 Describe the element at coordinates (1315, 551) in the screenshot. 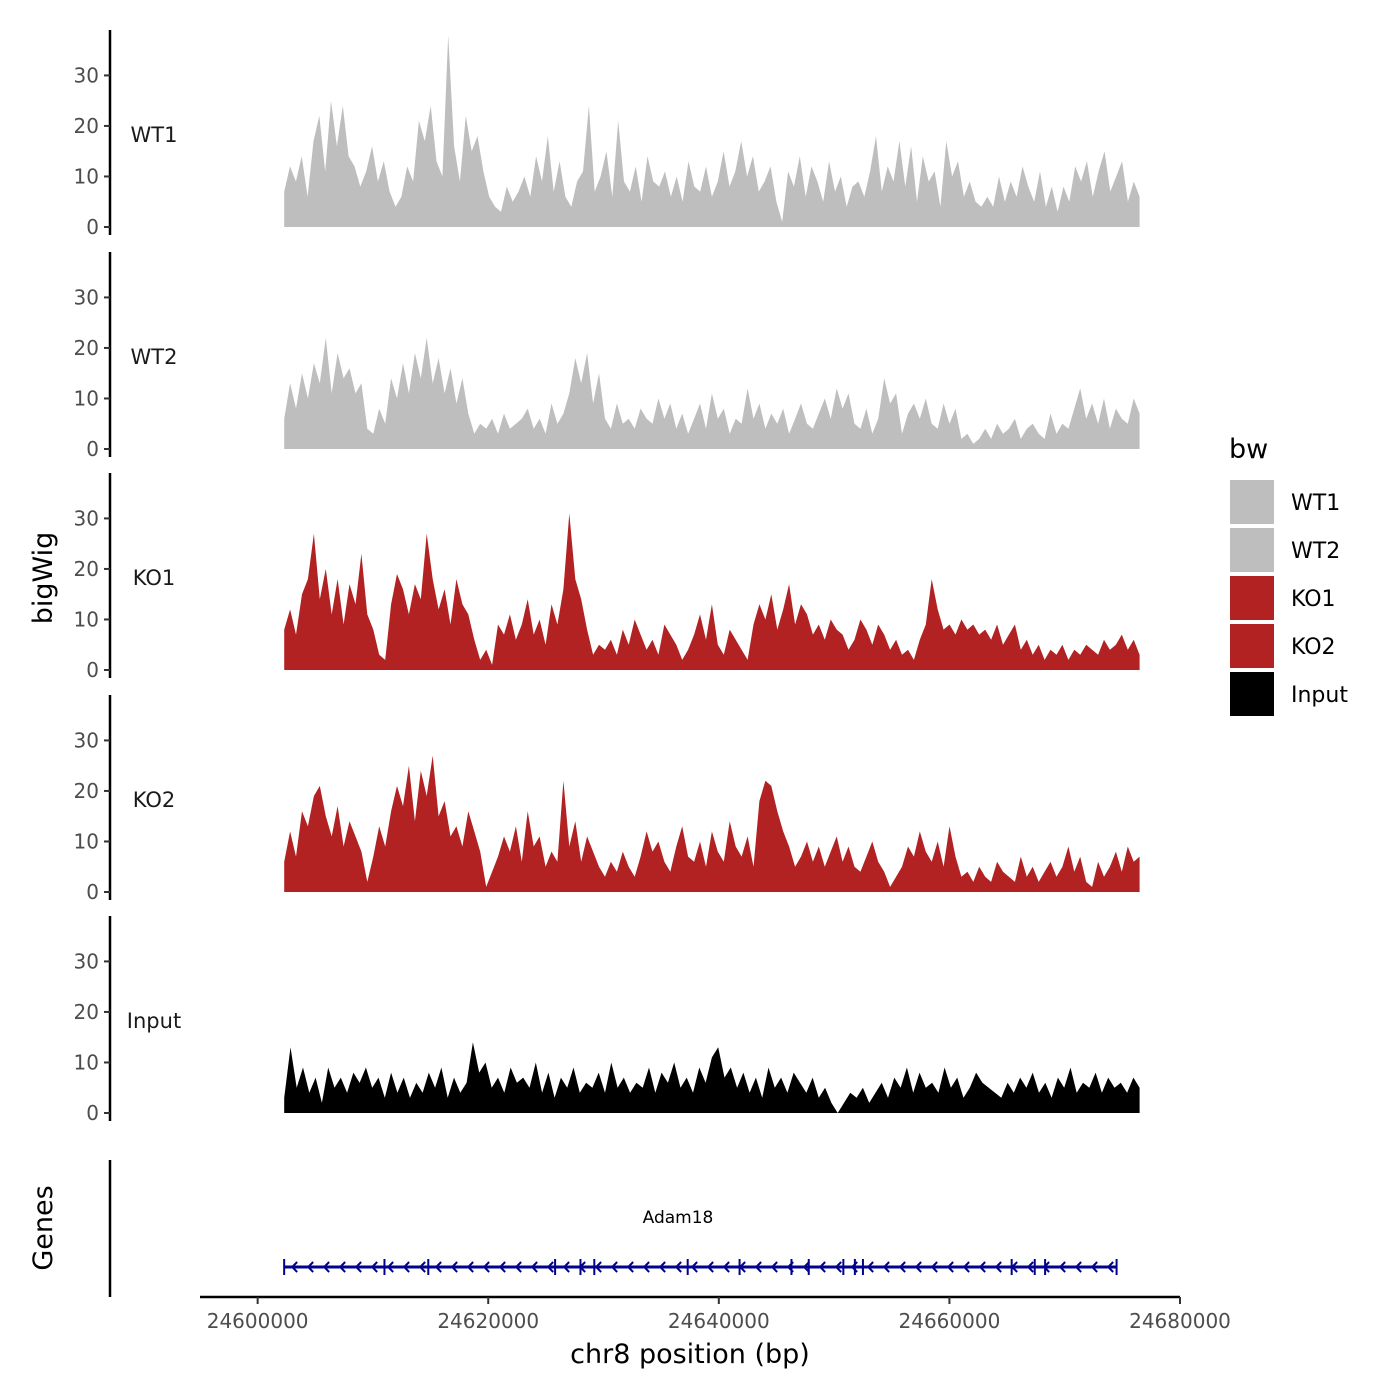

I see `legend-label-wt2: WT2` at that location.